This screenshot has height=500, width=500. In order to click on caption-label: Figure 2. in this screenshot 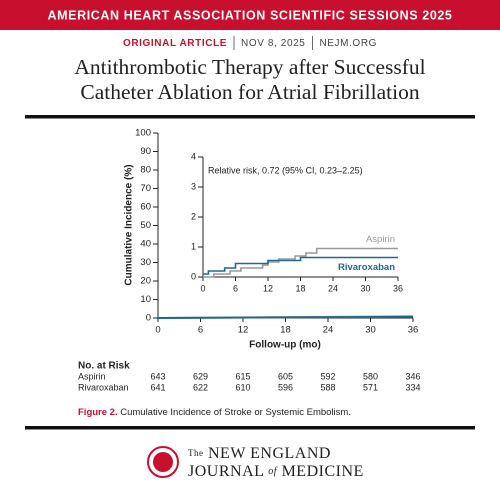, I will do `click(98, 412)`.